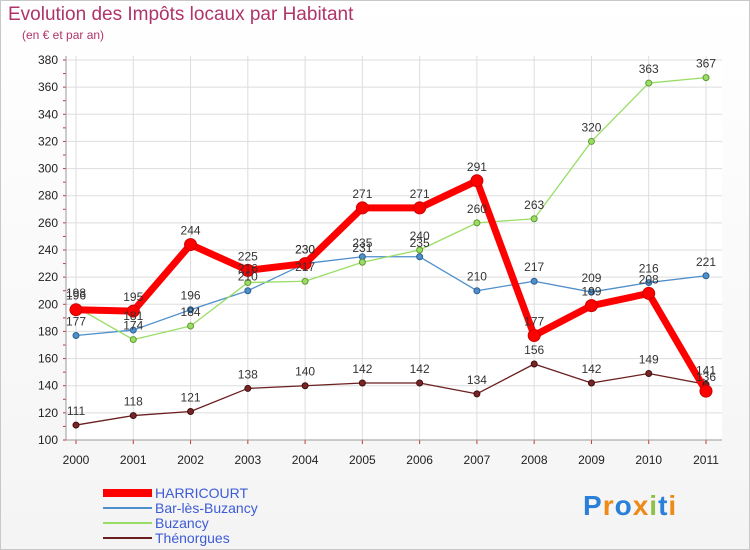  What do you see at coordinates (477, 167) in the screenshot?
I see `data-label-harricourt: 291` at bounding box center [477, 167].